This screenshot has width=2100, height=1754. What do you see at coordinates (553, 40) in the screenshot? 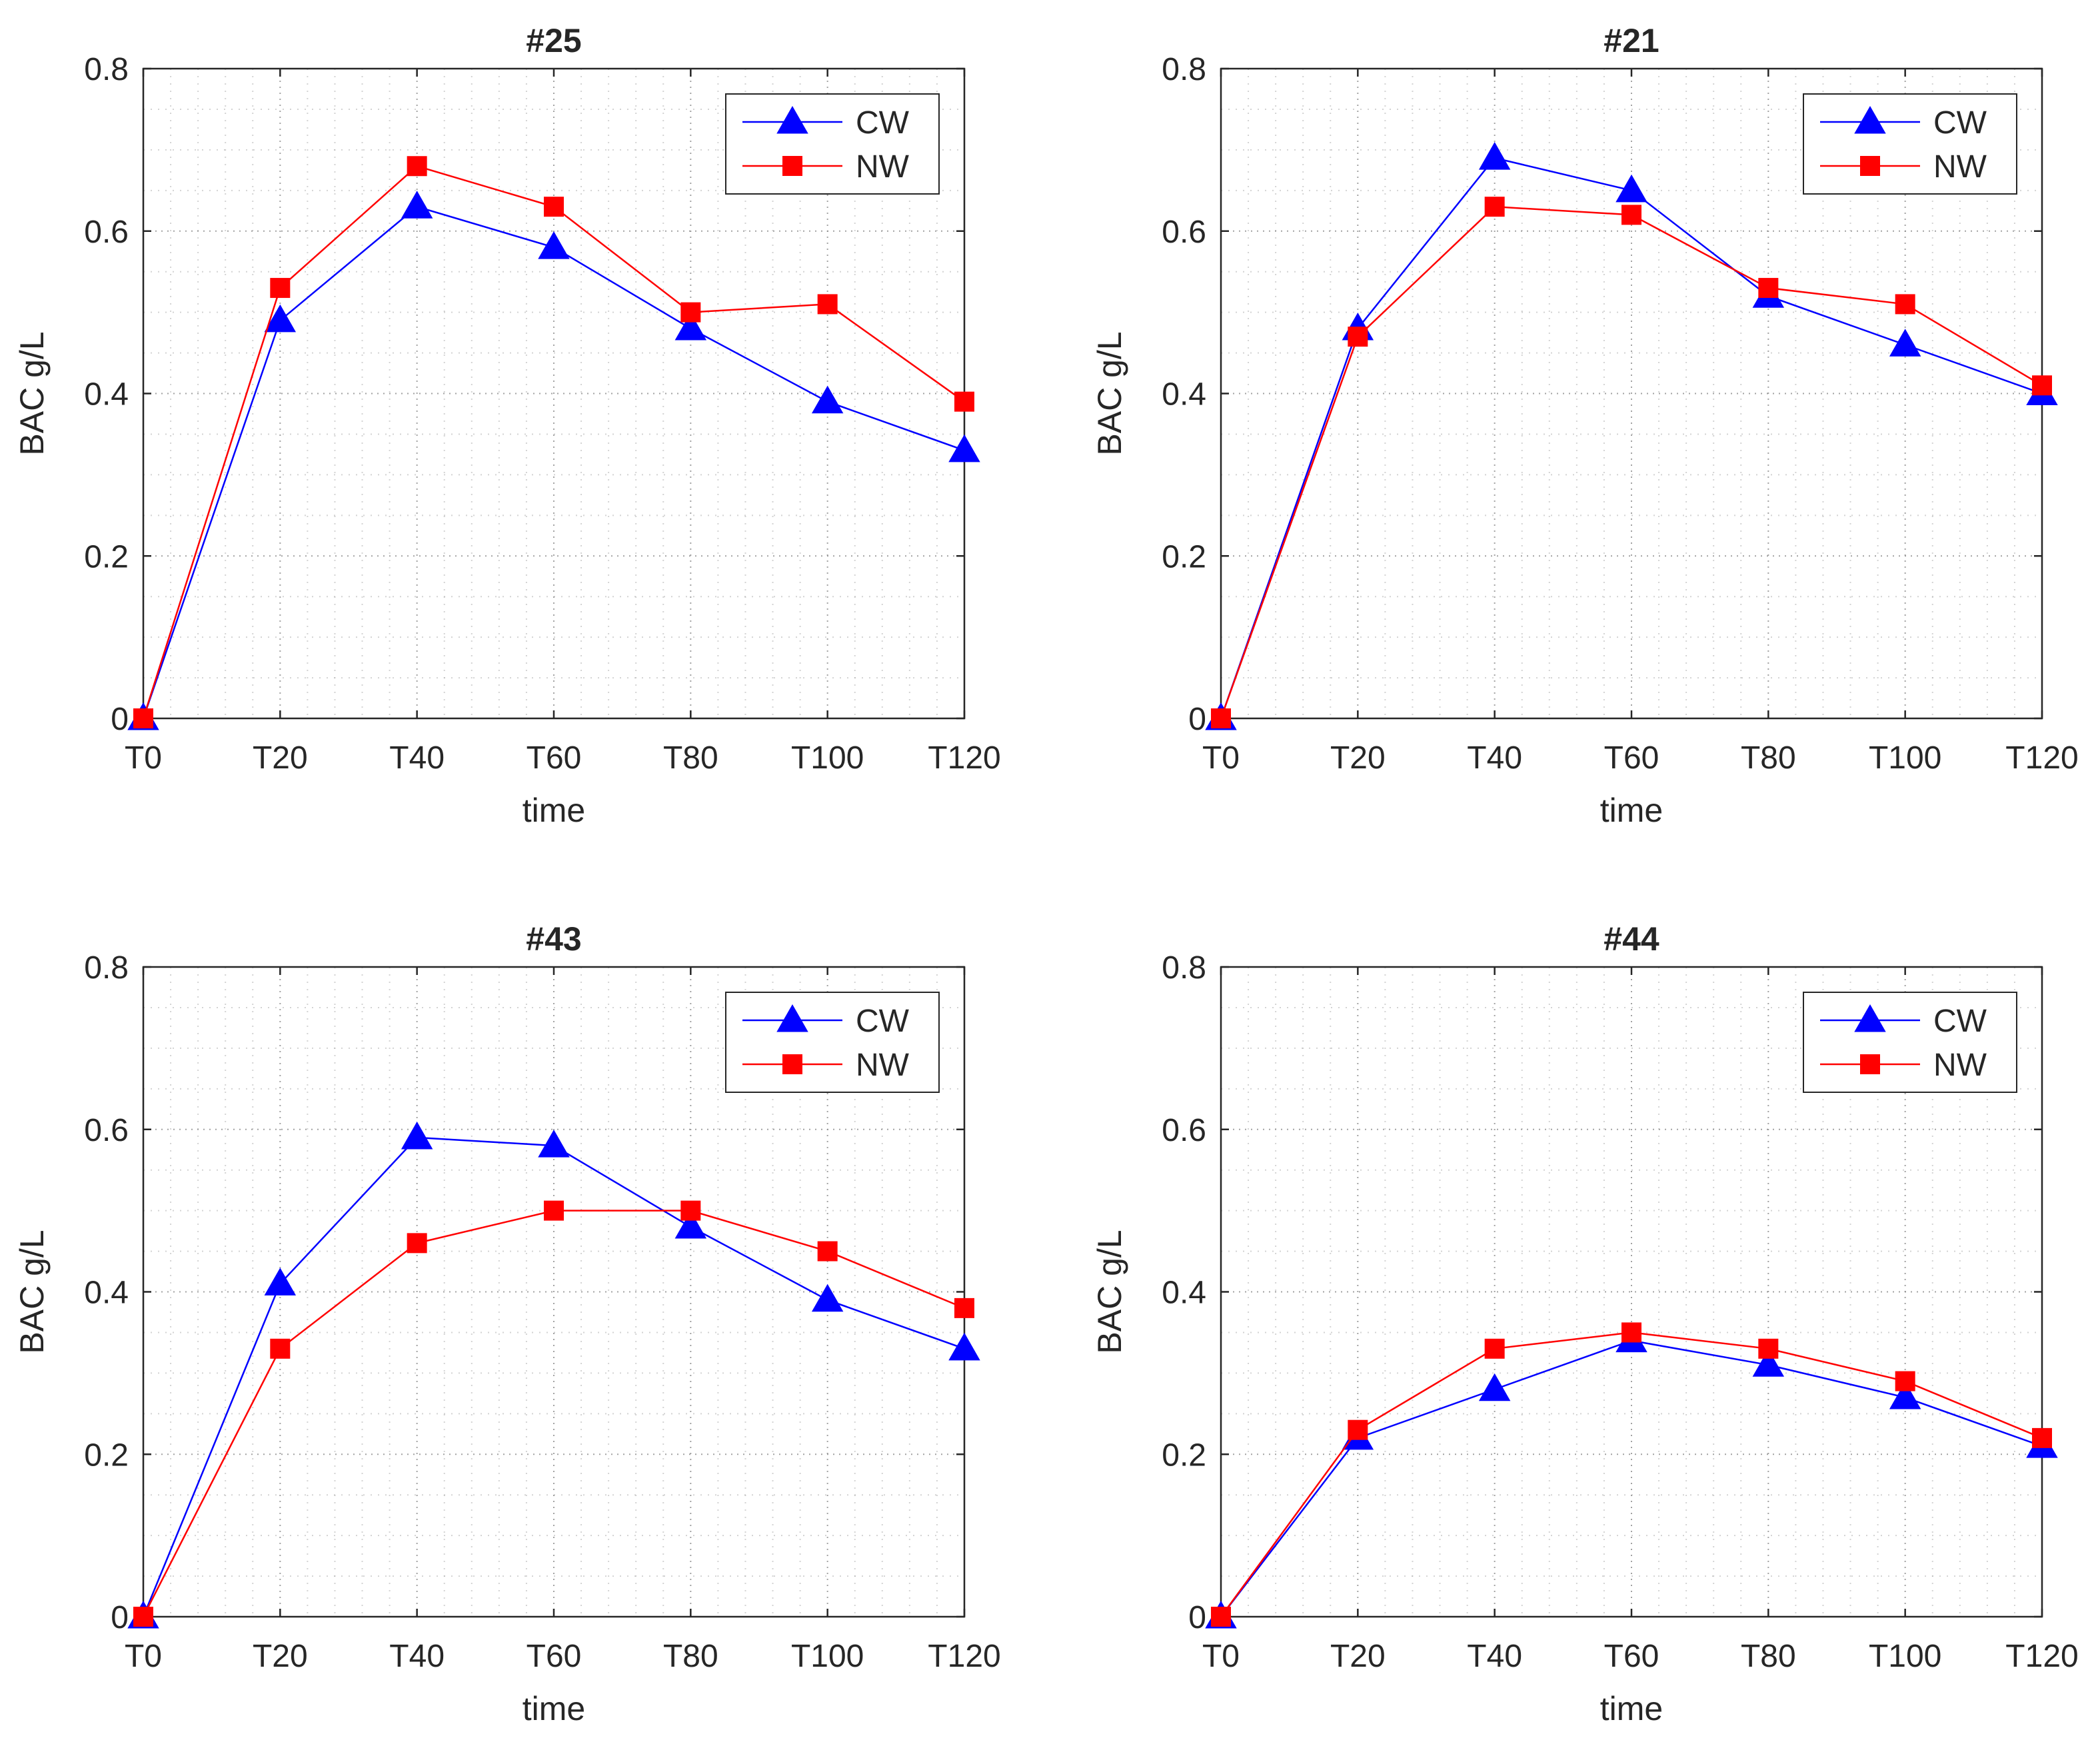
I see `chart-title: #25` at bounding box center [553, 40].